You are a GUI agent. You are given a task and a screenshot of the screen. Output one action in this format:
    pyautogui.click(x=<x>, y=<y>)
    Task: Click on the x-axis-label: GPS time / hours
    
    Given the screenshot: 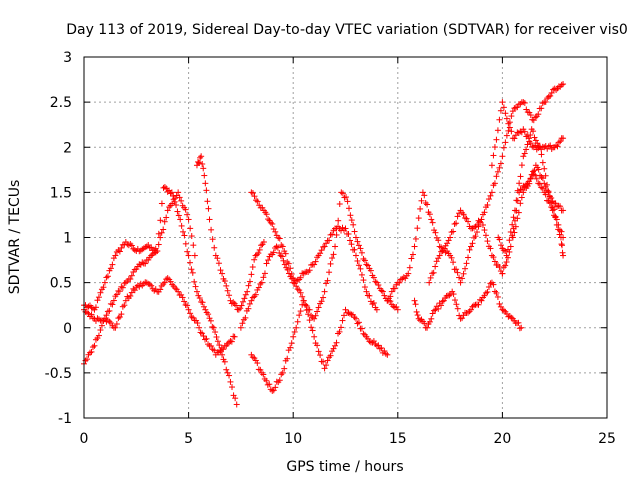 What is the action you would take?
    pyautogui.click(x=344, y=467)
    